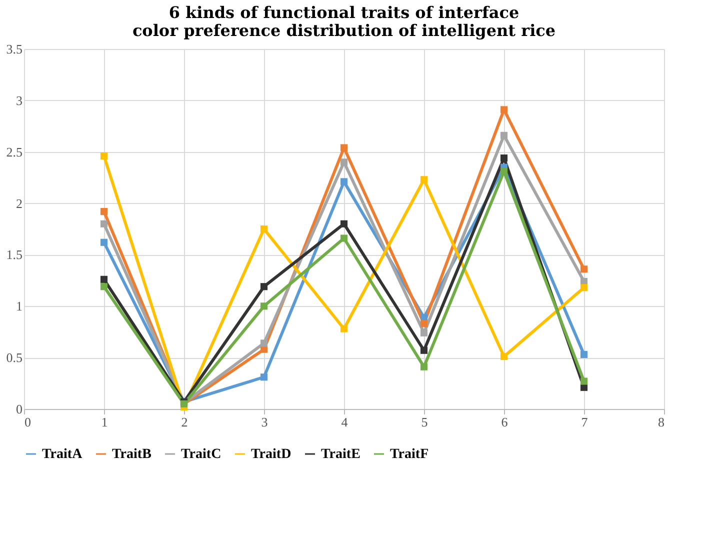 The image size is (719, 548). I want to click on legend-label: TraitD, so click(271, 454).